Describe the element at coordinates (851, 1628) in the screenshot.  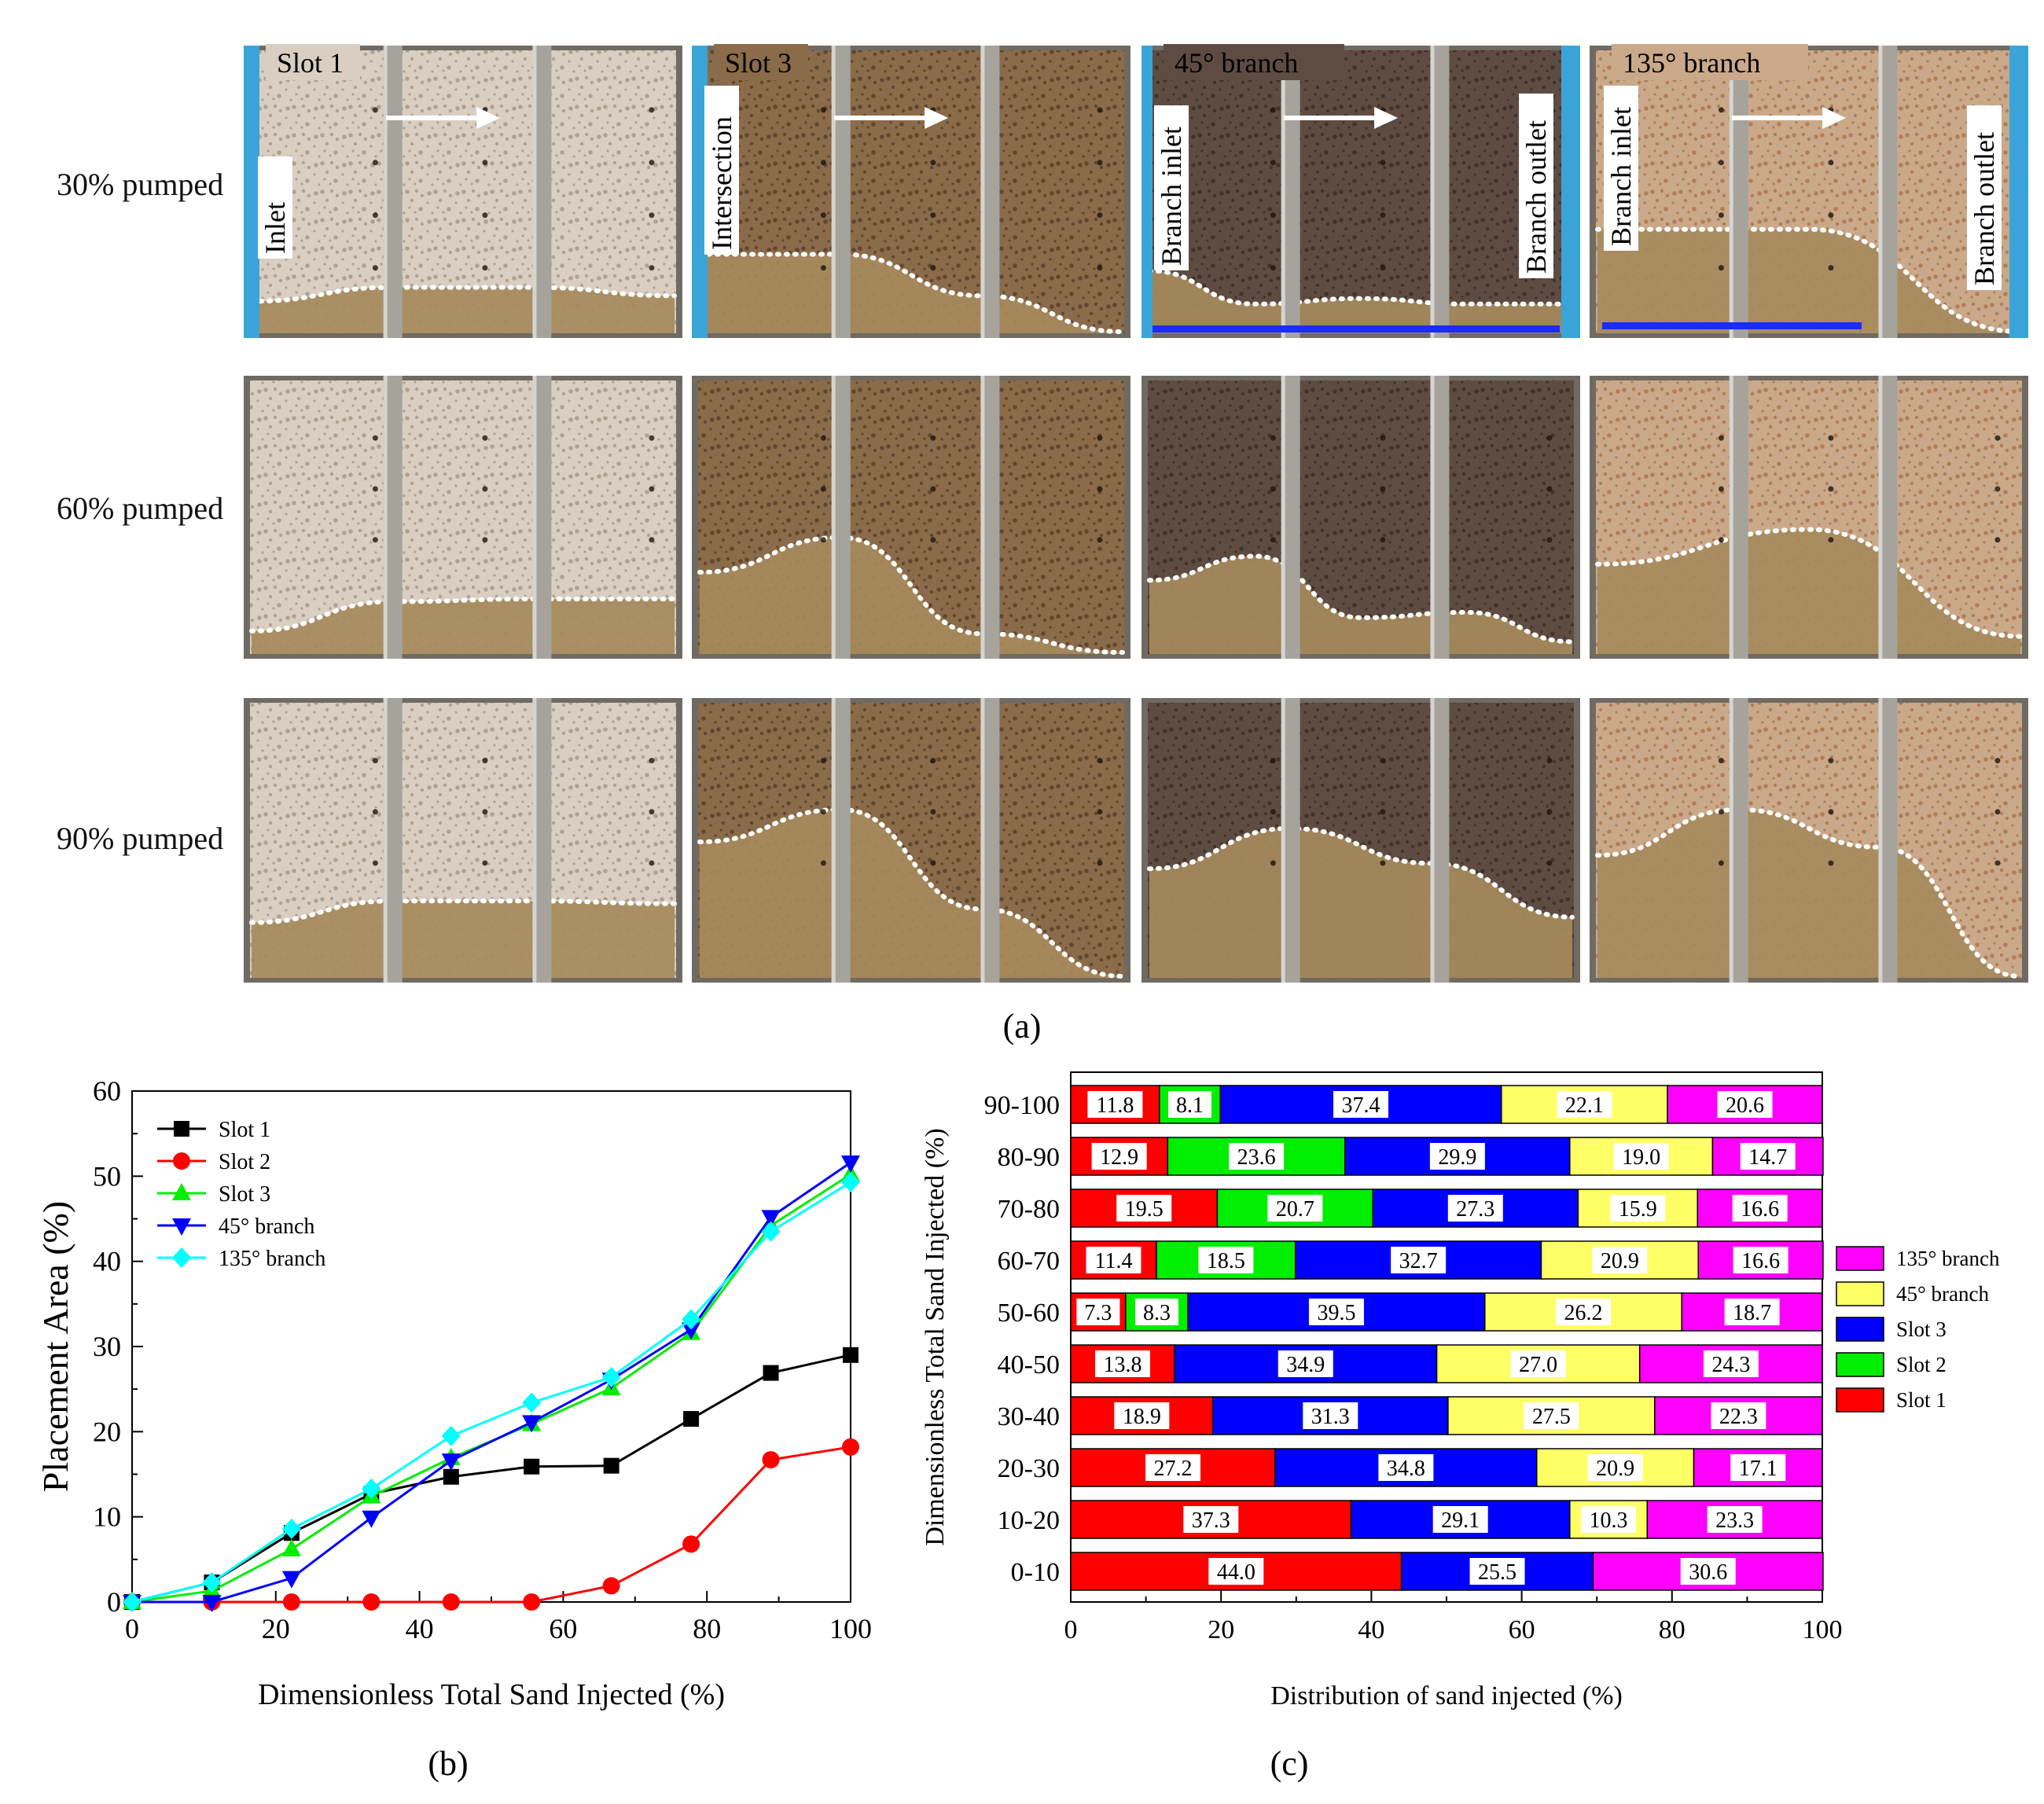
I see `x-tick-label: 100` at that location.